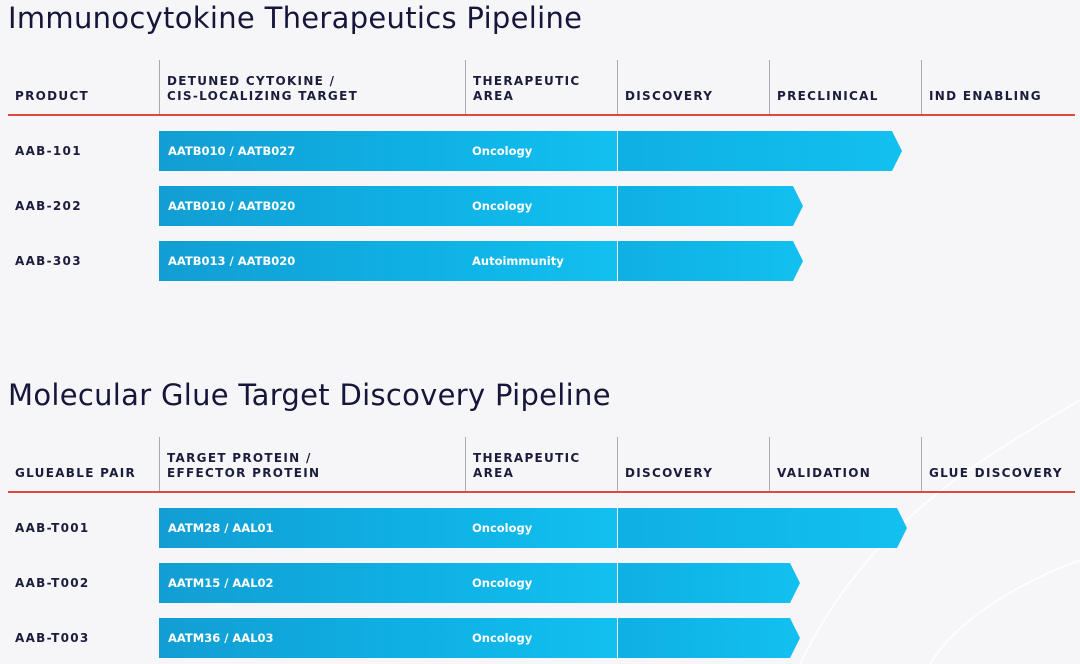 Image resolution: width=1080 pixels, height=664 pixels. What do you see at coordinates (48, 261) in the screenshot?
I see `product-label: AAB-303` at bounding box center [48, 261].